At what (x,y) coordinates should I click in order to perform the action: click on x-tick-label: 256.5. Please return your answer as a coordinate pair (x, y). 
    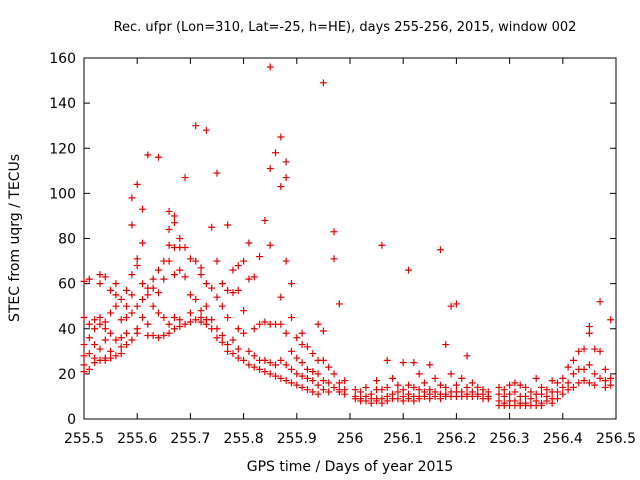
    Looking at the image, I should click on (616, 439).